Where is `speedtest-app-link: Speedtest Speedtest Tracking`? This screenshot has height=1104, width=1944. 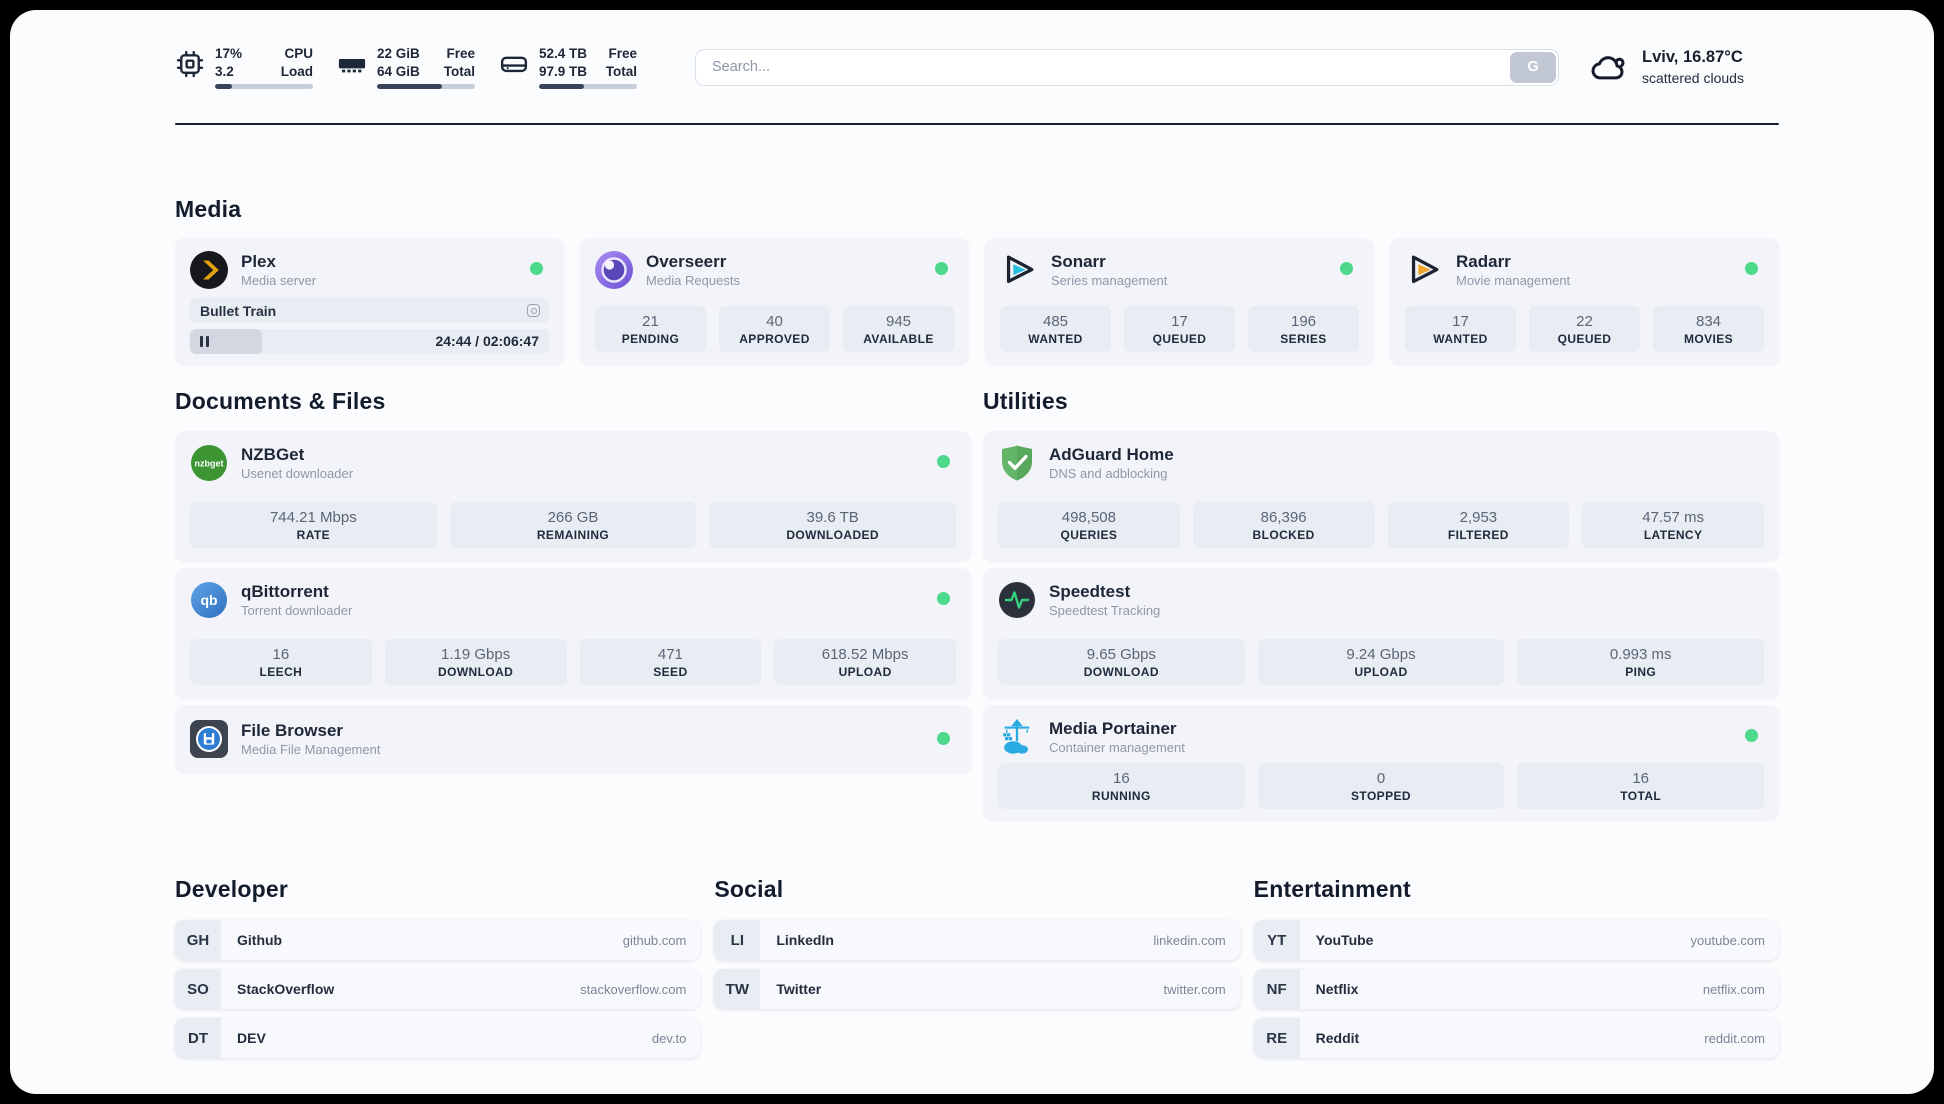 speedtest-app-link: Speedtest Speedtest Tracking is located at coordinates (1079, 600).